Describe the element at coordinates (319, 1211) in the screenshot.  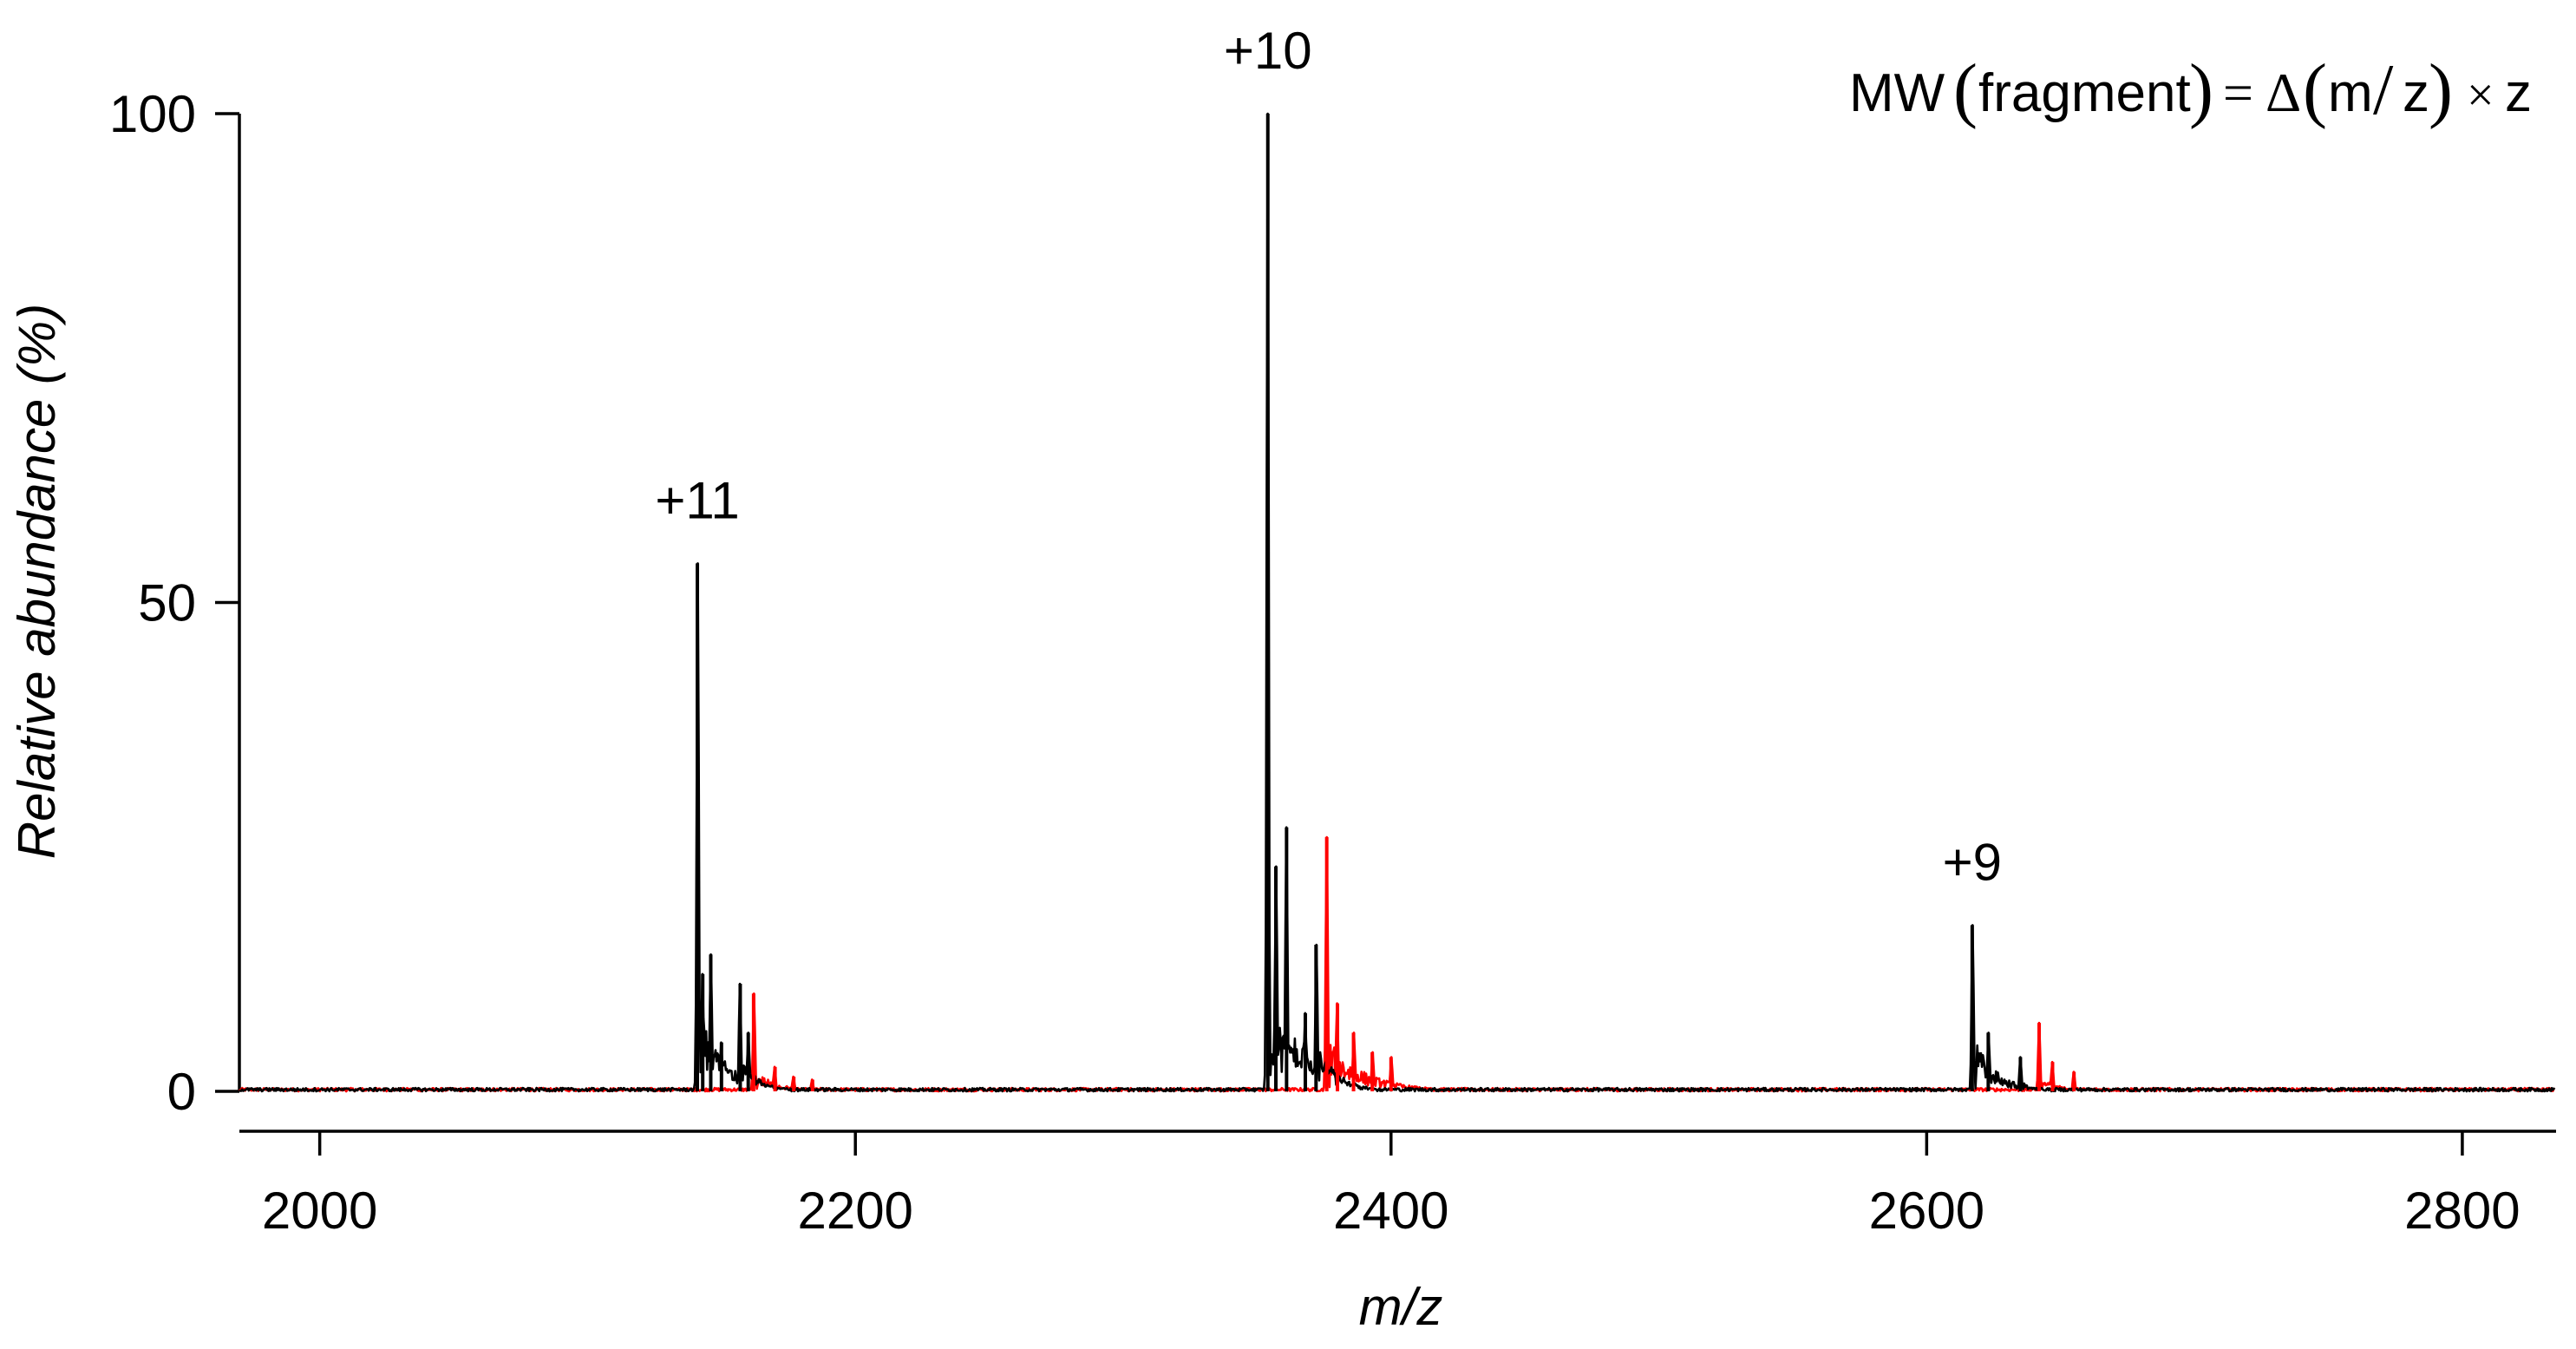
I see `x-tick-label-2000: 2000` at that location.